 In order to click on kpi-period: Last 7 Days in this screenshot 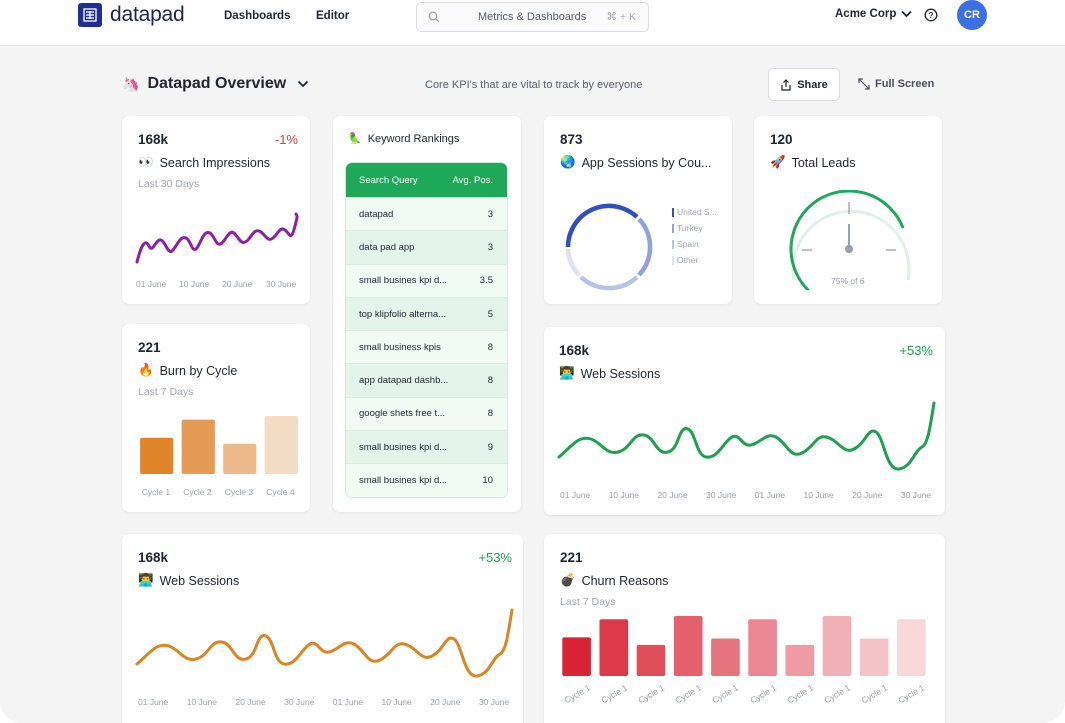, I will do `click(588, 602)`.